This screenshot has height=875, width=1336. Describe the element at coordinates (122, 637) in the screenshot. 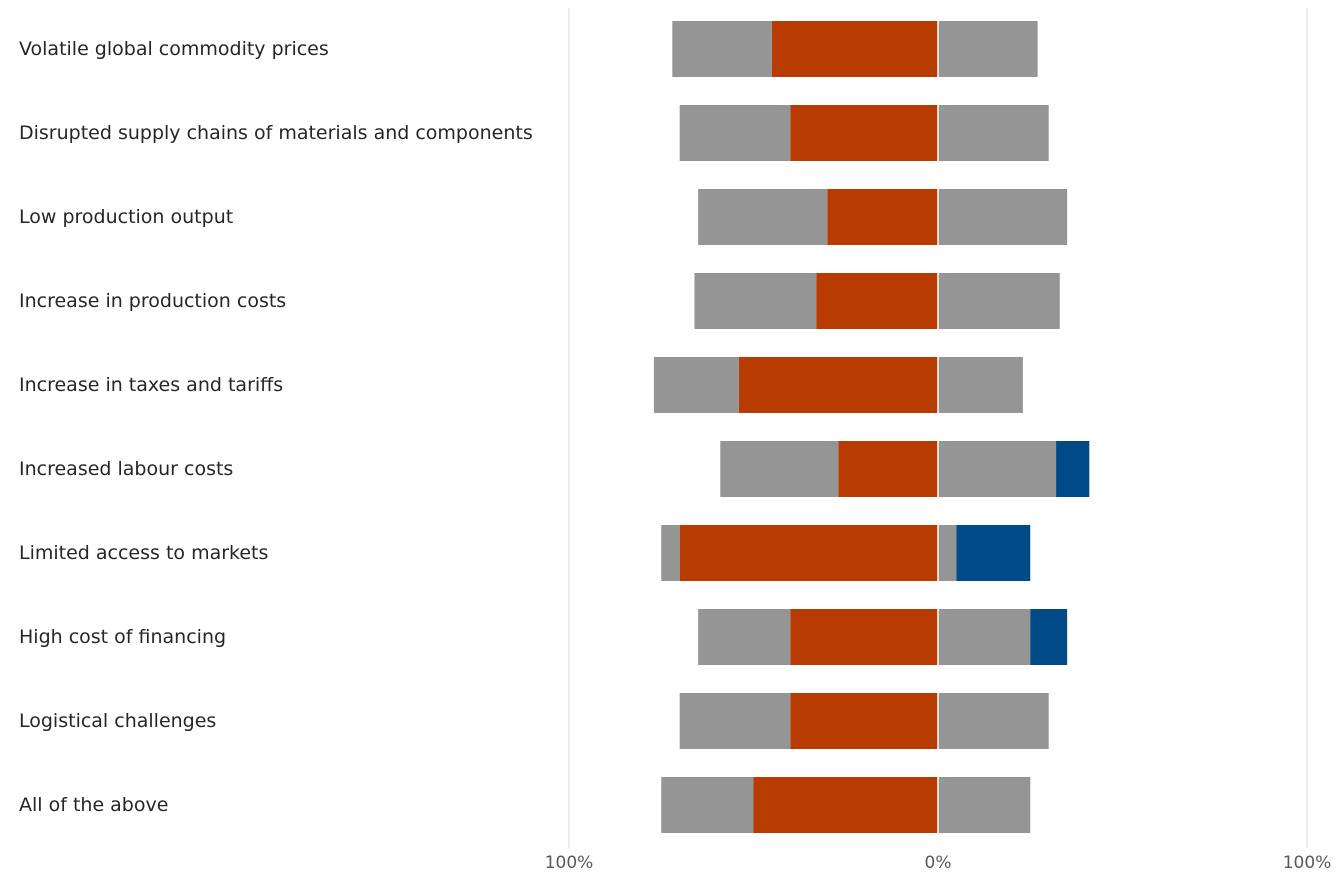

I see `category-label-7: High cost of financing` at that location.